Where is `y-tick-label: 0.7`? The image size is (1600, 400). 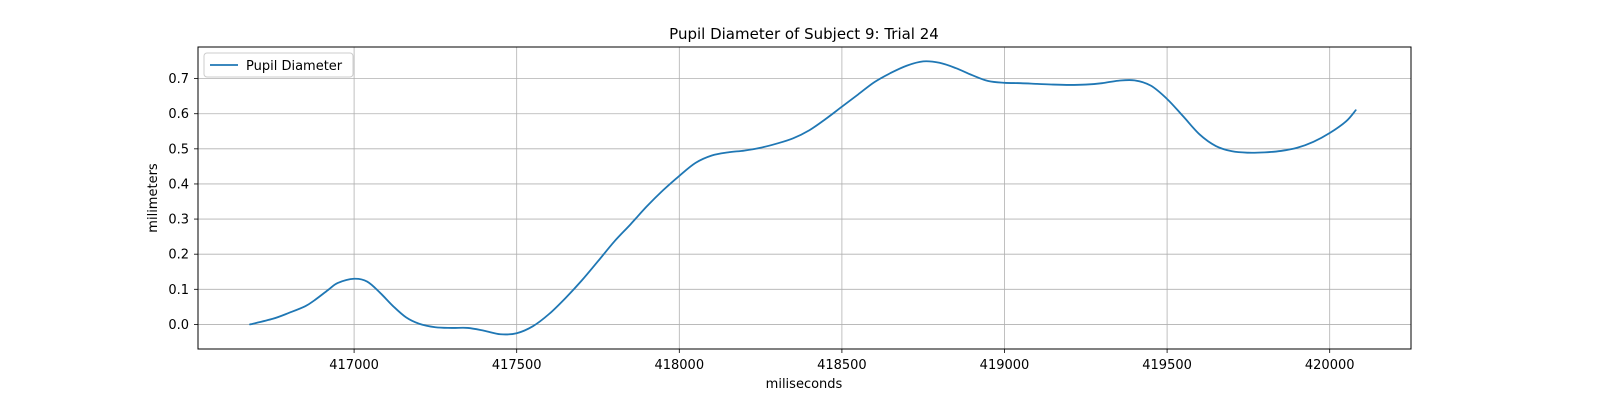 y-tick-label: 0.7 is located at coordinates (178, 79).